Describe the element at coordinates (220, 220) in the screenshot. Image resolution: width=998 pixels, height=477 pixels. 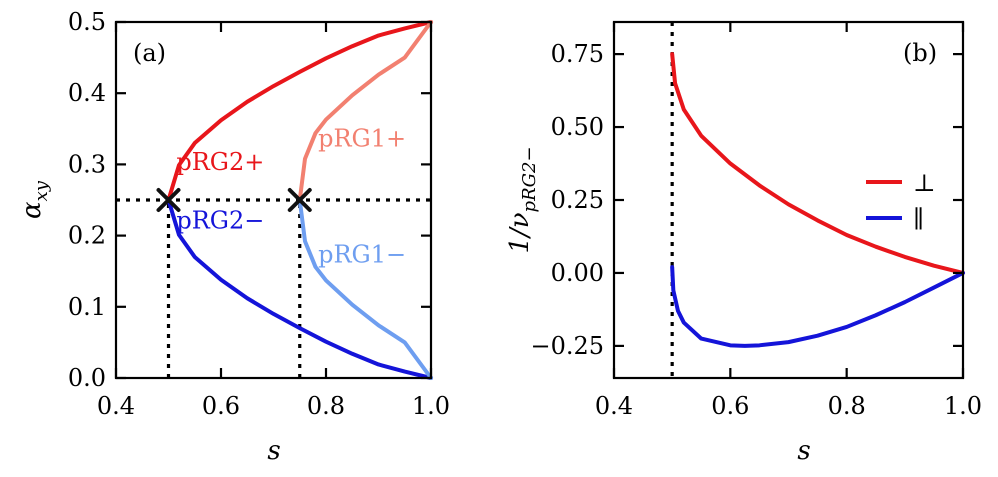
I see `panel-a-annotation-2: pRG2−` at that location.